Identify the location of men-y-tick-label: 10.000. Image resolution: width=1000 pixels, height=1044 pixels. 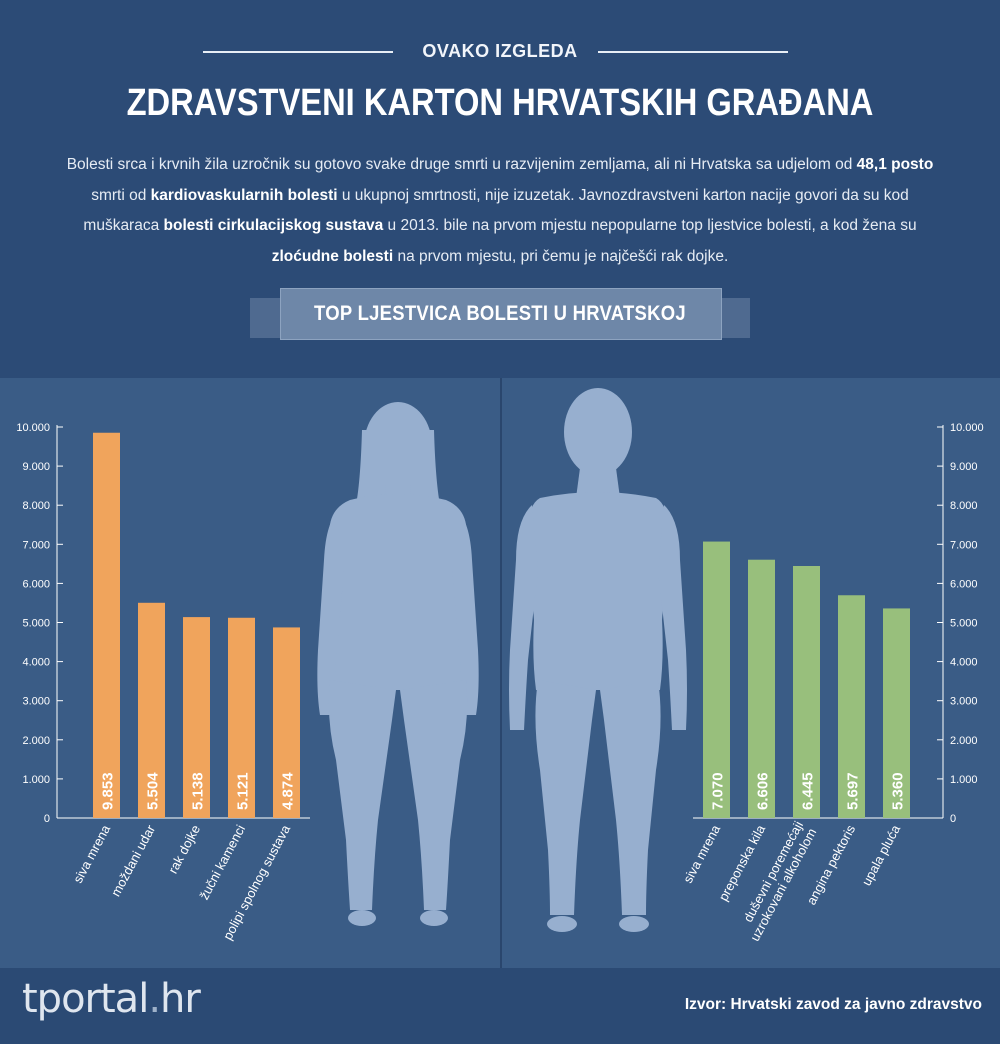
(967, 428).